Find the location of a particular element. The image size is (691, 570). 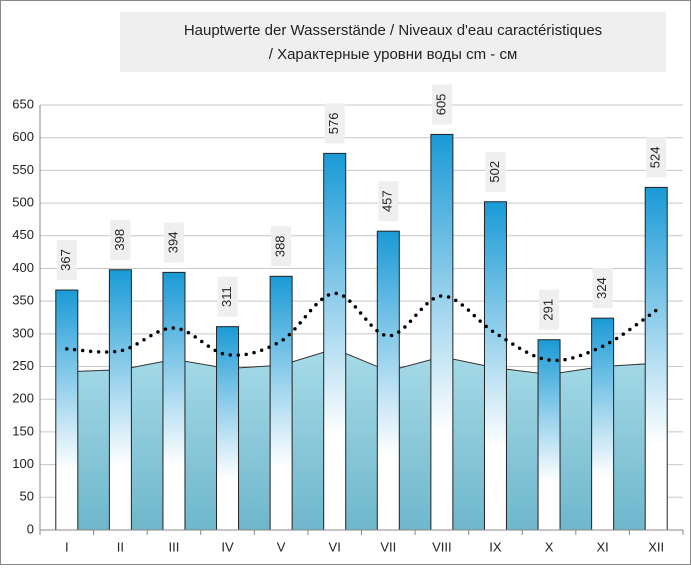

y-tick-label: 50 is located at coordinates (27, 496).